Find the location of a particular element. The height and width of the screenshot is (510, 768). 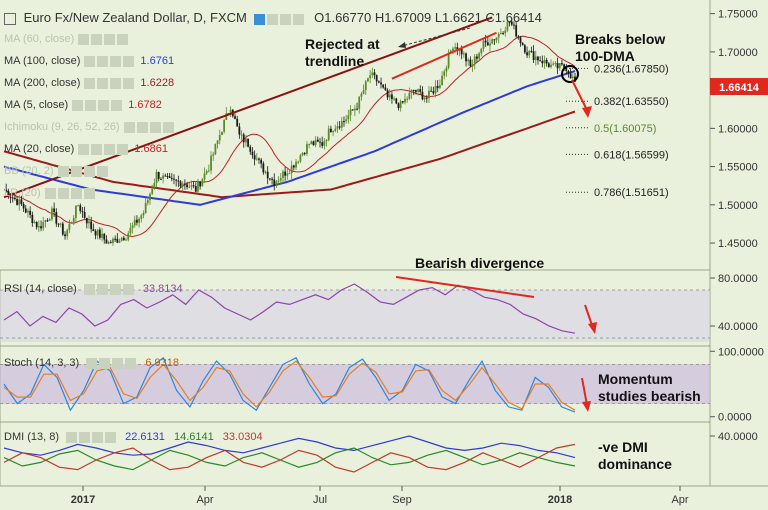

annotation-breaks: Breaks below 100-DMA is located at coordinates (620, 47).